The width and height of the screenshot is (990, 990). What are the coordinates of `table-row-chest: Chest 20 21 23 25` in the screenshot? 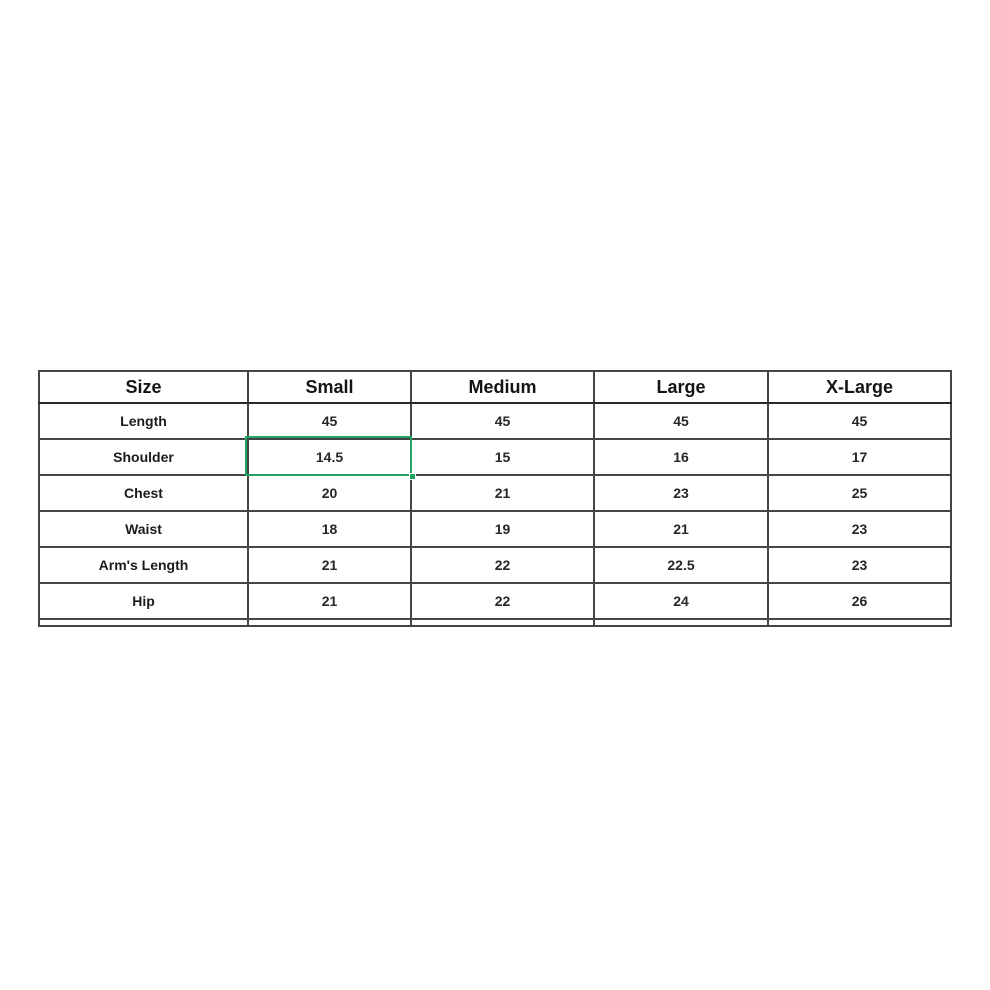 It's located at (495, 493).